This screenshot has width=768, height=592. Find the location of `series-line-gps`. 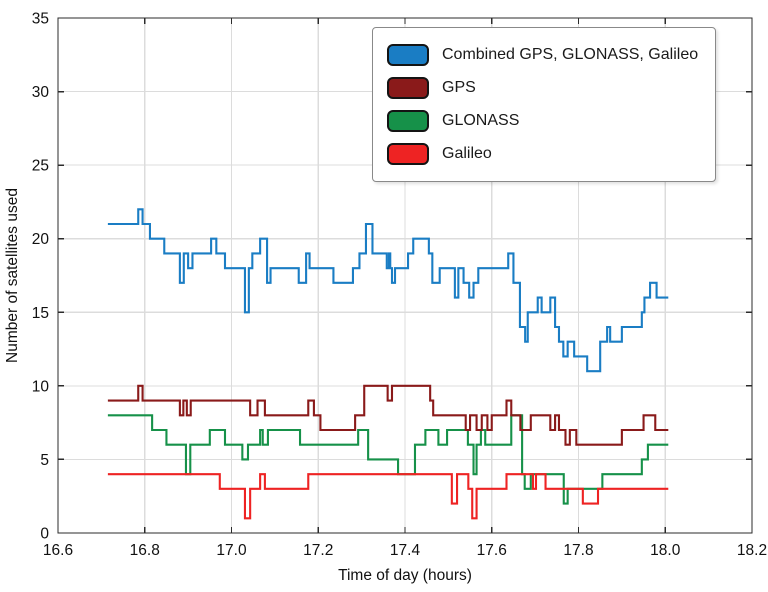

series-line-gps is located at coordinates (388, 415).